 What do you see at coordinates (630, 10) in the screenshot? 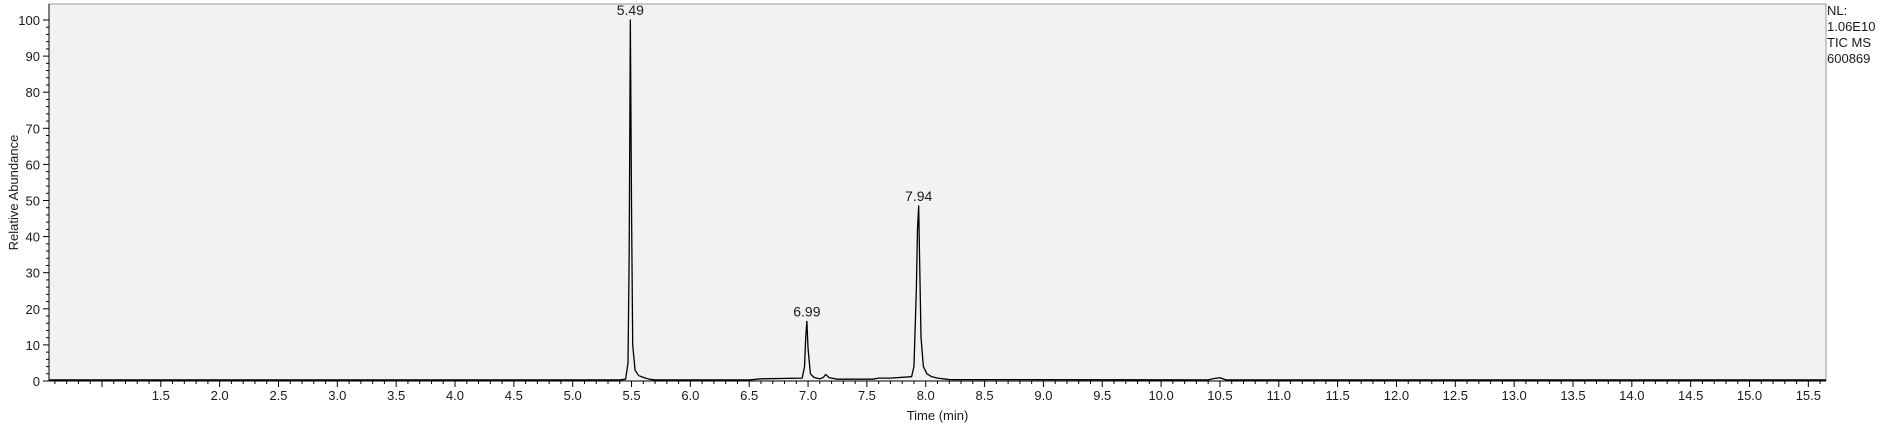
I see `peak-label: 5.49` at bounding box center [630, 10].